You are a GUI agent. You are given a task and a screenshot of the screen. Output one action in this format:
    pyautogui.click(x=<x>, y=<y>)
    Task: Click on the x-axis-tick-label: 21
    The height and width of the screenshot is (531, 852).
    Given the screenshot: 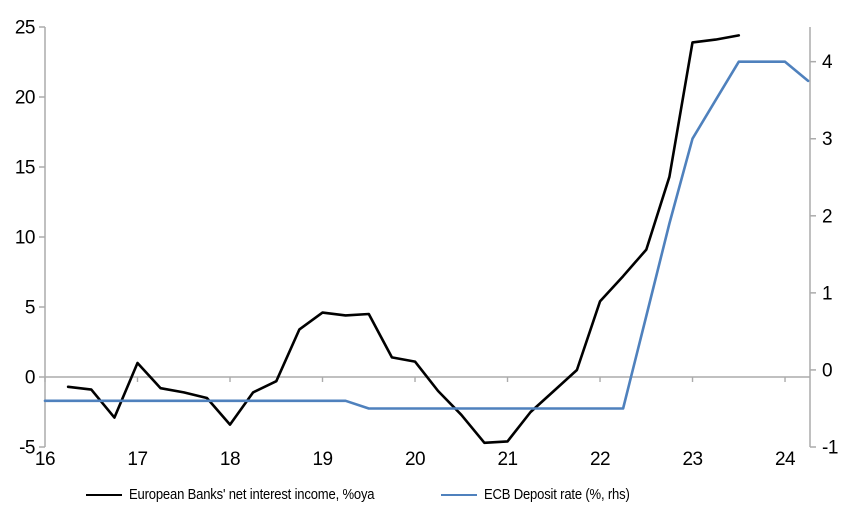 What is the action you would take?
    pyautogui.click(x=507, y=459)
    